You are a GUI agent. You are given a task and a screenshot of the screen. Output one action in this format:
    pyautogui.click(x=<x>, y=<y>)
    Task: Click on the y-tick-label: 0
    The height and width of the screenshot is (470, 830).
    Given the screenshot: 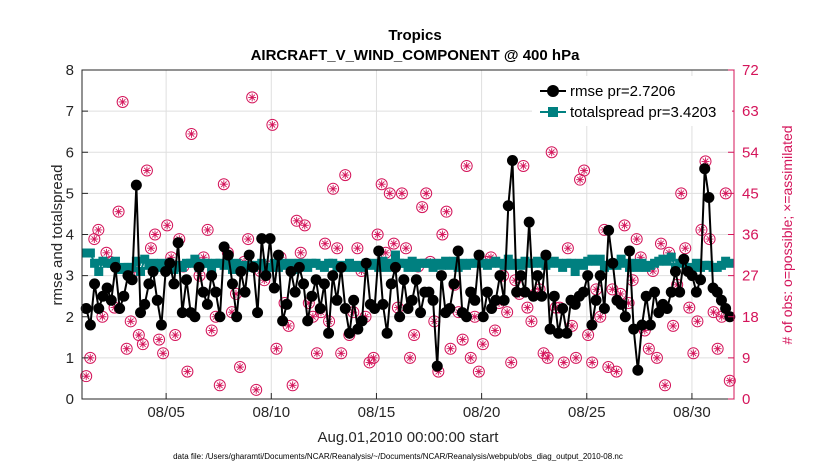 What is the action you would take?
    pyautogui.click(x=70, y=399)
    